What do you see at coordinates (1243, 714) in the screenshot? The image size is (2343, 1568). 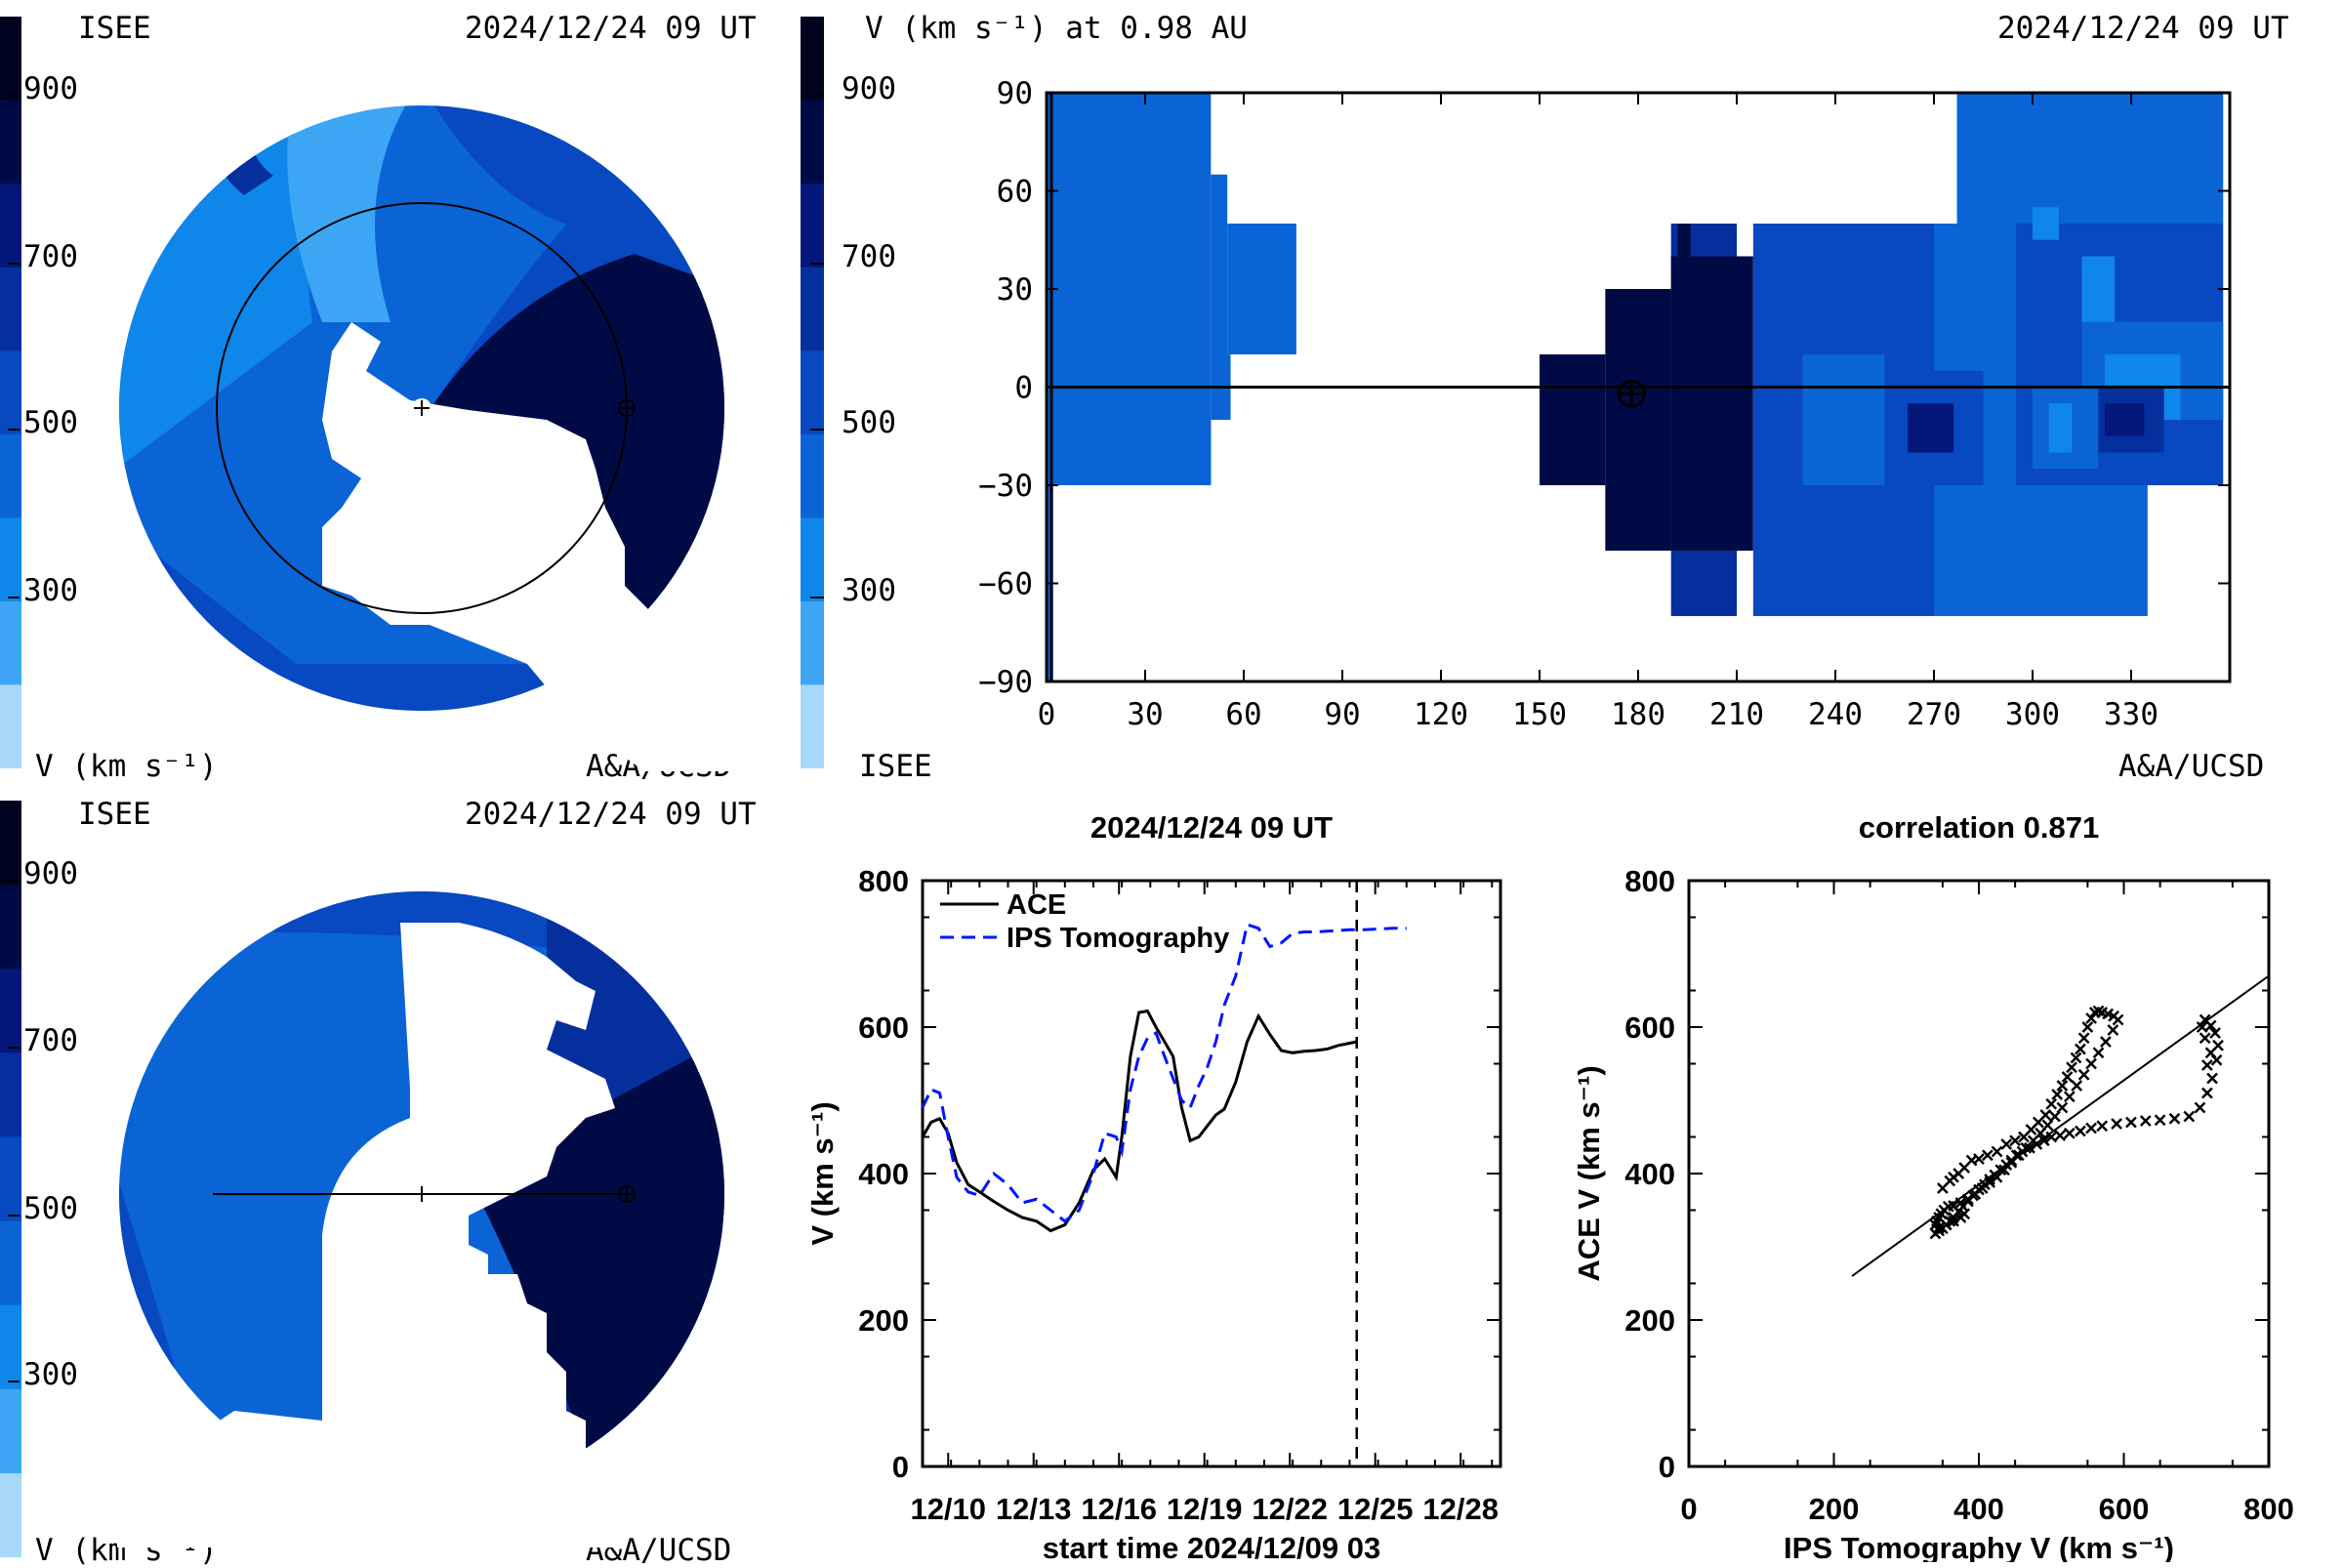 I see `x-tick-label: 60` at bounding box center [1243, 714].